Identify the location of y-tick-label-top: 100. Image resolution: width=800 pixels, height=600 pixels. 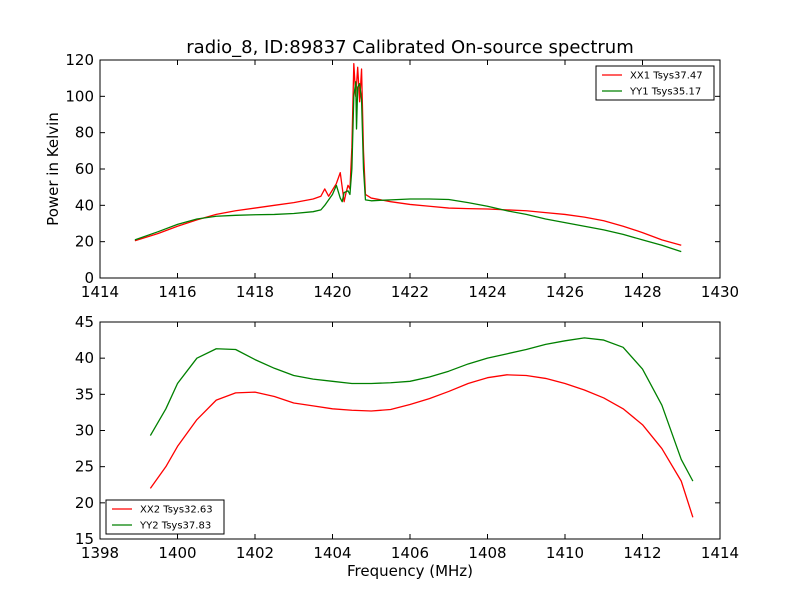
(79, 96).